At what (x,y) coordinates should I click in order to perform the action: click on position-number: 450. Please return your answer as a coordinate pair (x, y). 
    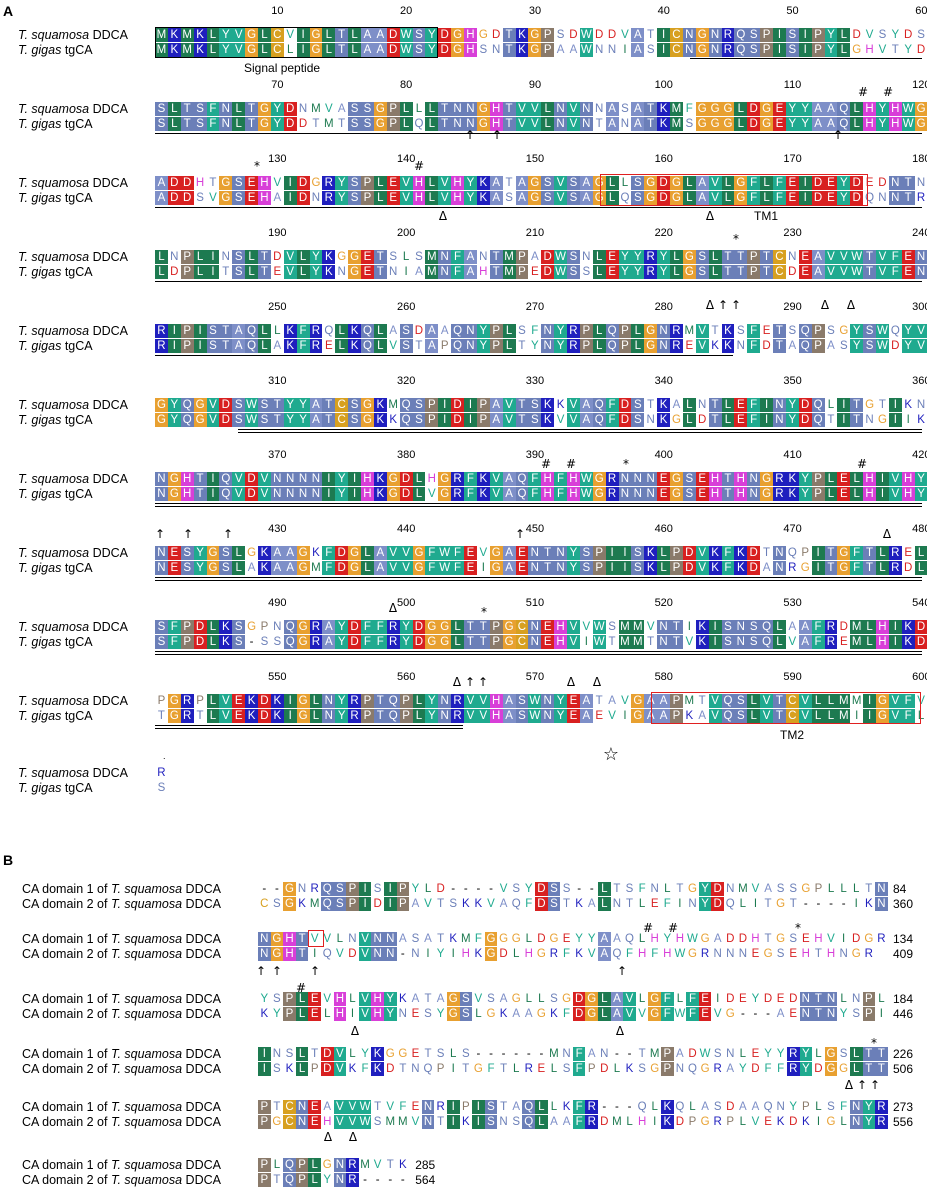
    Looking at the image, I should click on (535, 529).